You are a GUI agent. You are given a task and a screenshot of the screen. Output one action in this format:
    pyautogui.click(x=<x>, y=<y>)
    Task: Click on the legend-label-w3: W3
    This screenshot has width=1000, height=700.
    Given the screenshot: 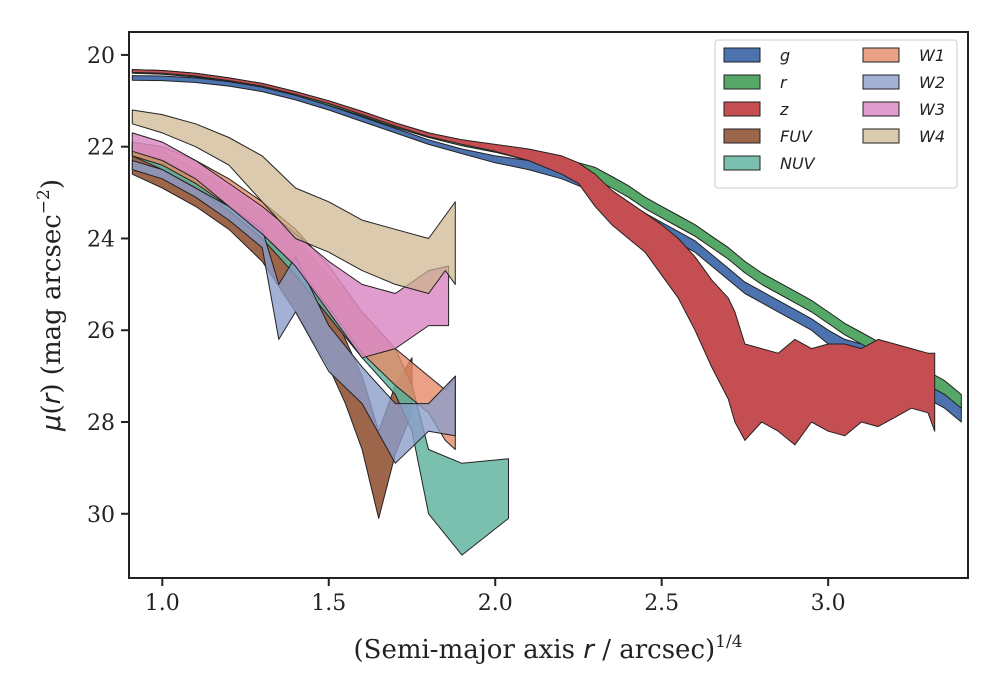 What is the action you would take?
    pyautogui.click(x=932, y=109)
    